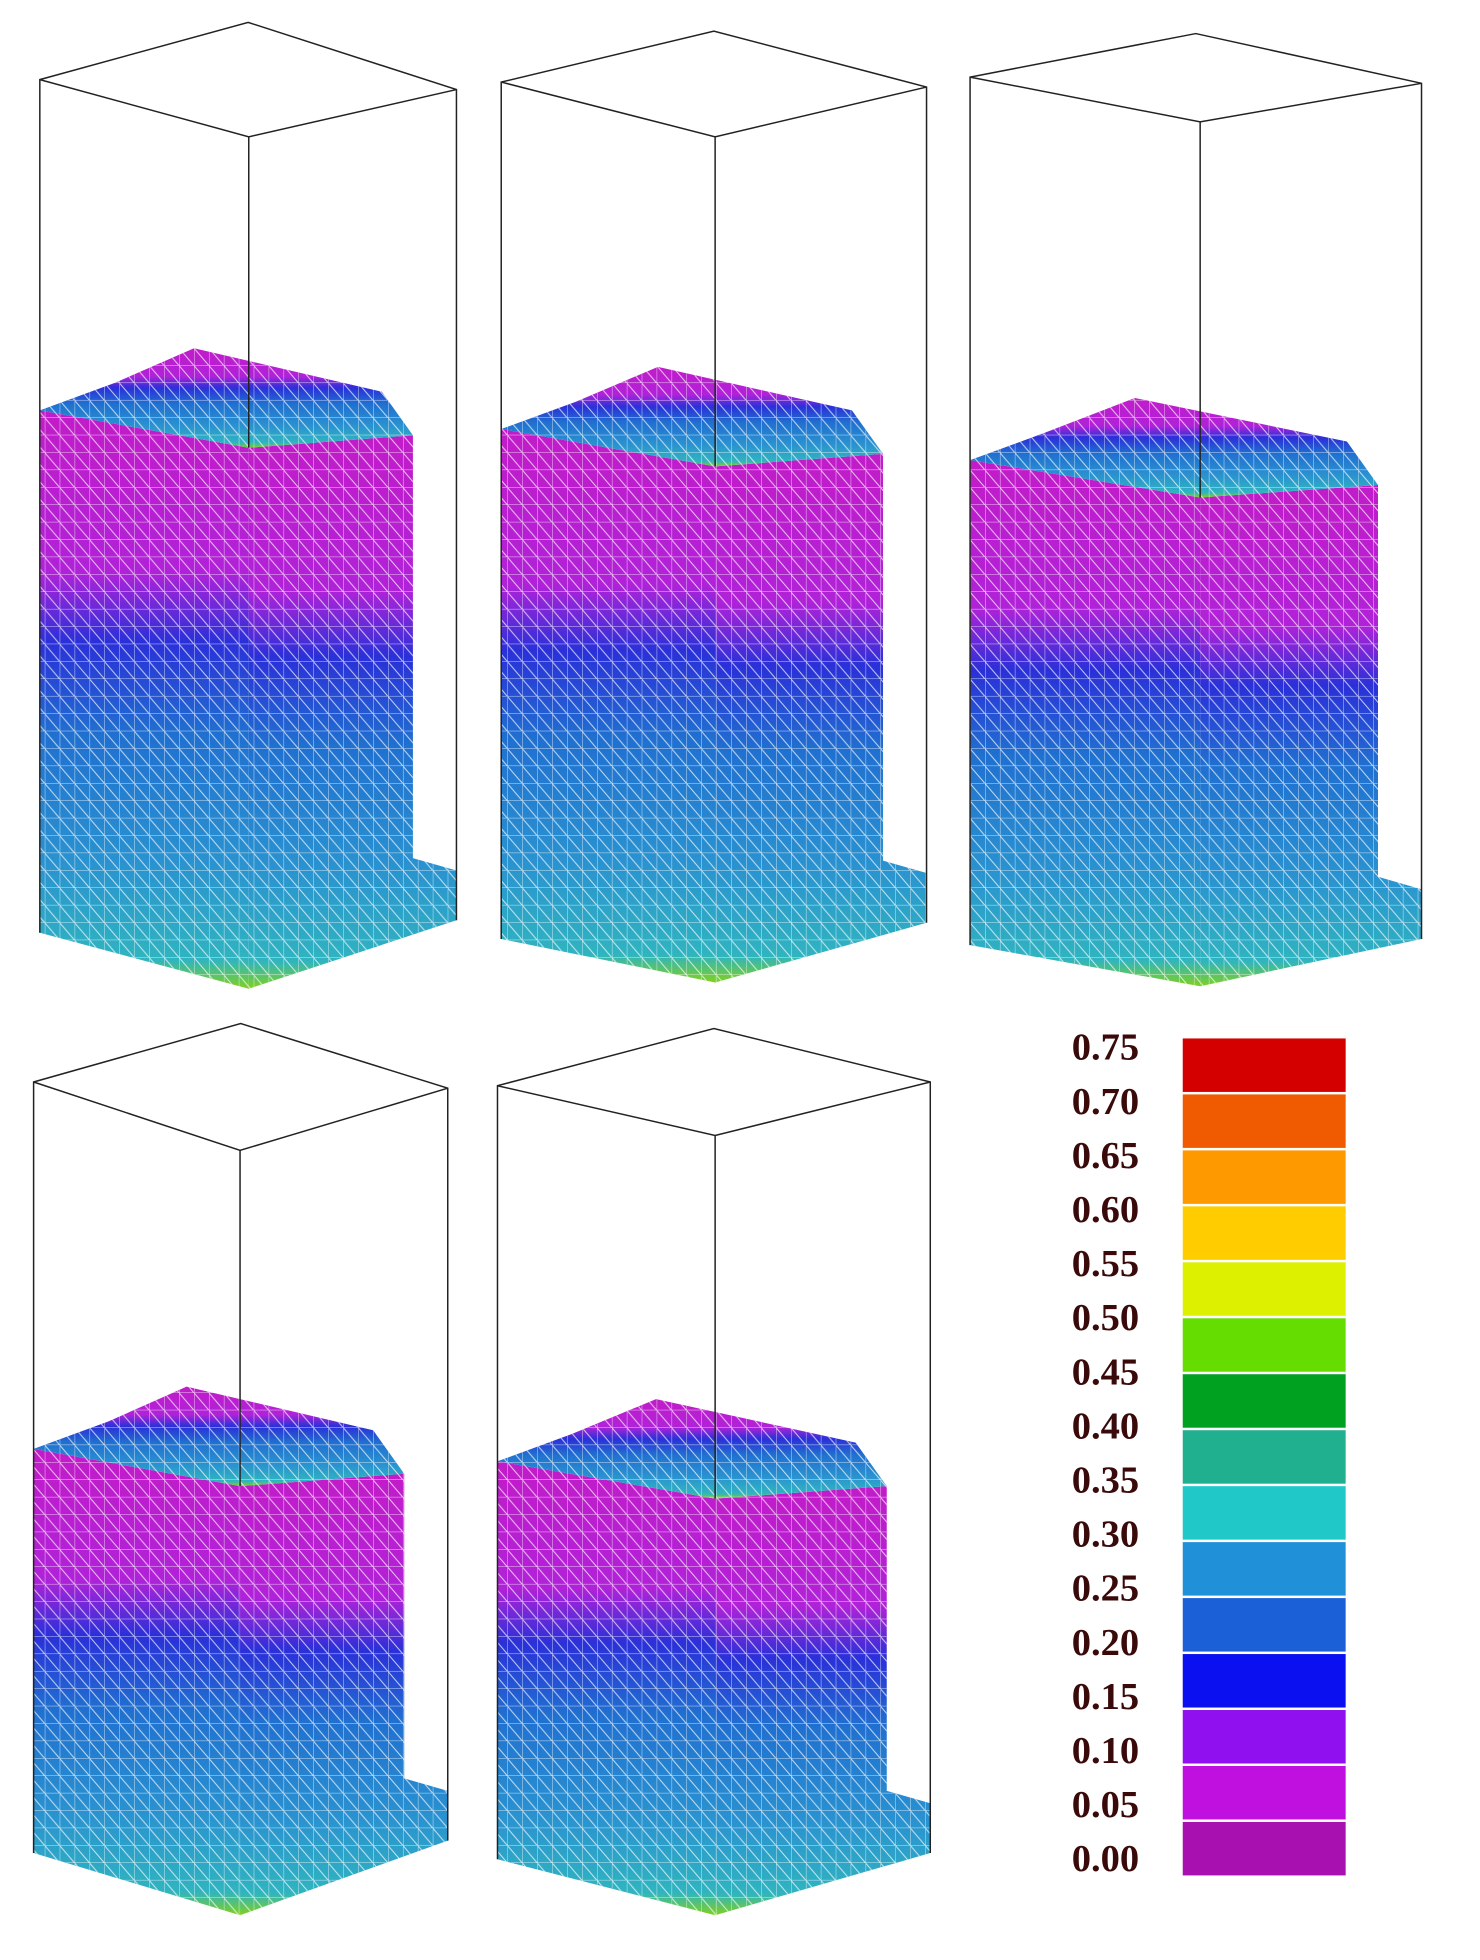 The image size is (1480, 1960). Describe the element at coordinates (1105, 1102) in the screenshot. I see `legend-label: 0.70` at that location.